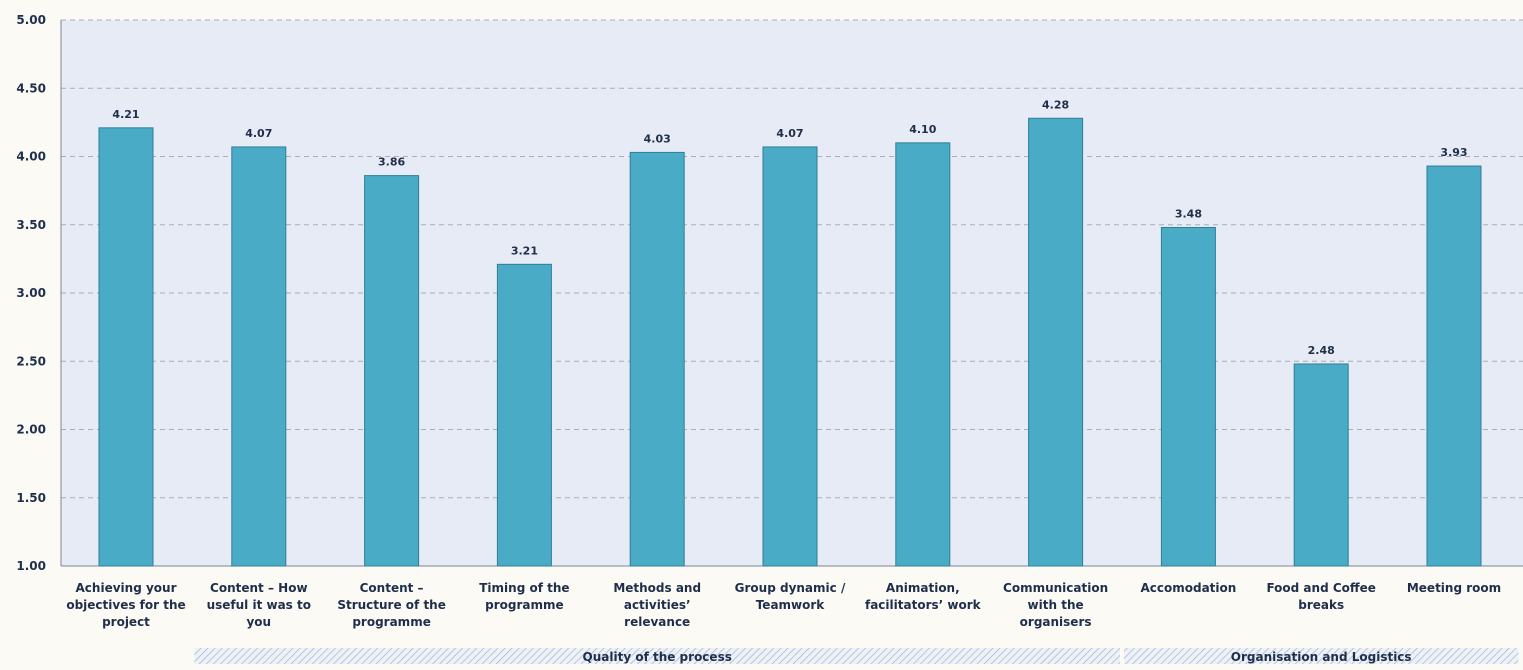  What do you see at coordinates (1453, 152) in the screenshot?
I see `data-label: 3.93` at bounding box center [1453, 152].